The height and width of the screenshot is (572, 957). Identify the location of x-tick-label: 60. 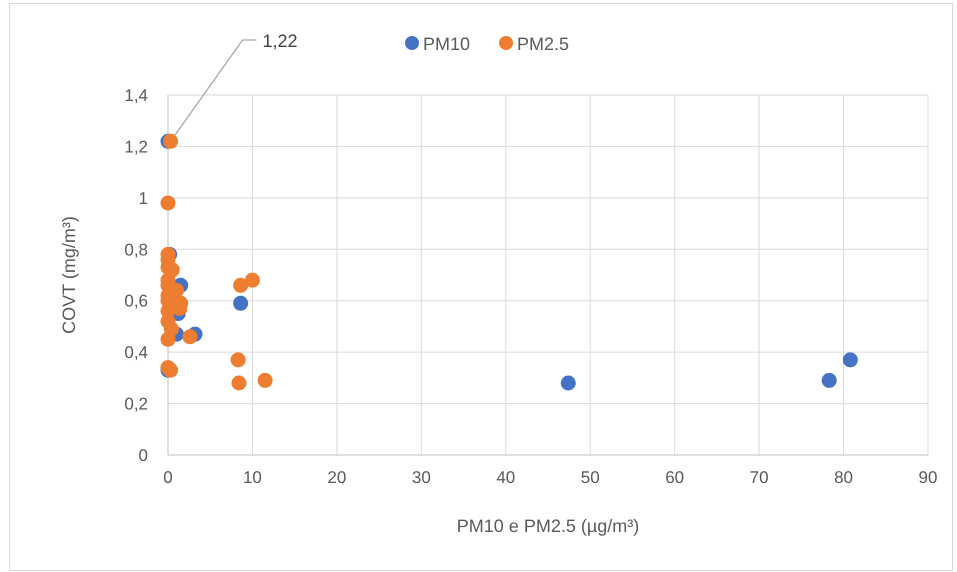
(674, 477).